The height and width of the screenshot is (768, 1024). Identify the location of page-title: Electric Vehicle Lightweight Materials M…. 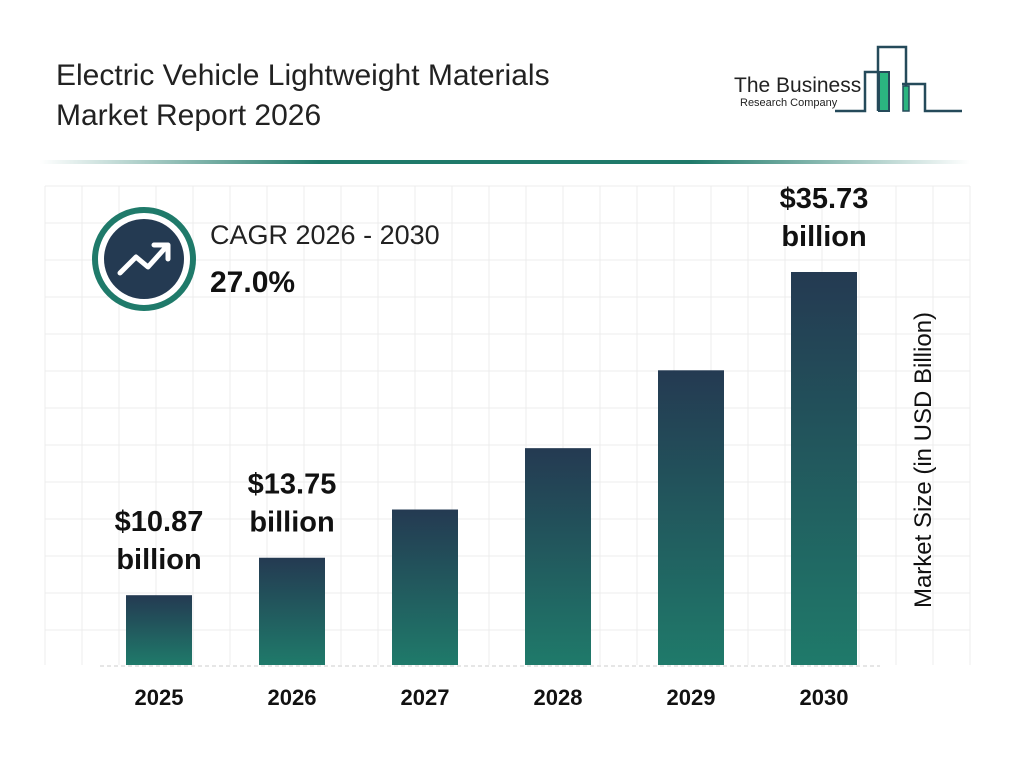
(376, 96).